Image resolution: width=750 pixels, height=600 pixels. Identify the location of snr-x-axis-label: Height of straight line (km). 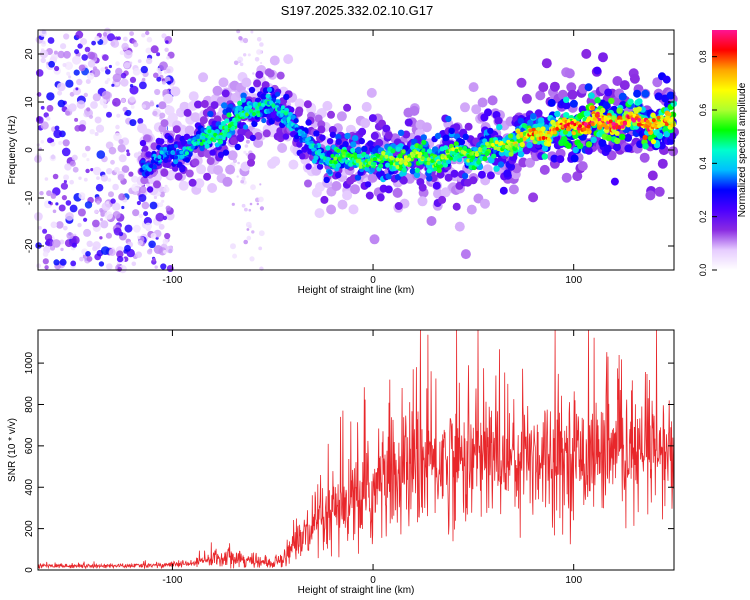
(356, 590).